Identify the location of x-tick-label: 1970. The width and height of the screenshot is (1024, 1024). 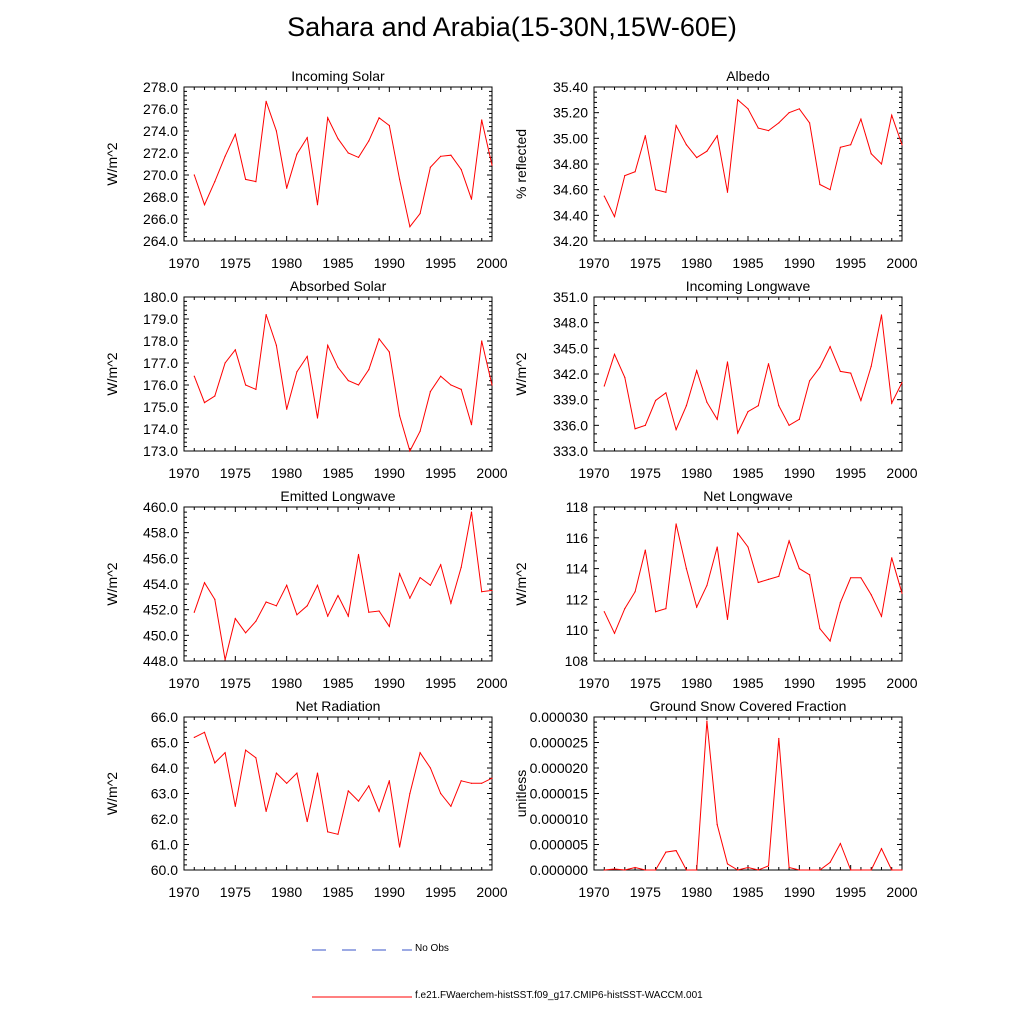
(183, 683).